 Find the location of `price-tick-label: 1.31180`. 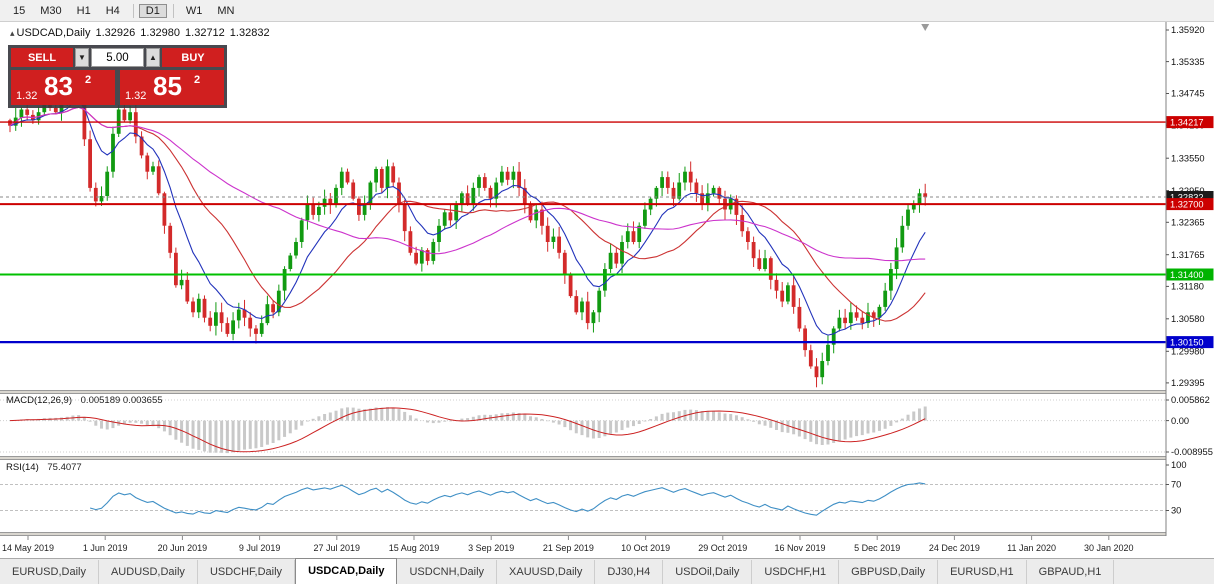

price-tick-label: 1.31180 is located at coordinates (1187, 287).